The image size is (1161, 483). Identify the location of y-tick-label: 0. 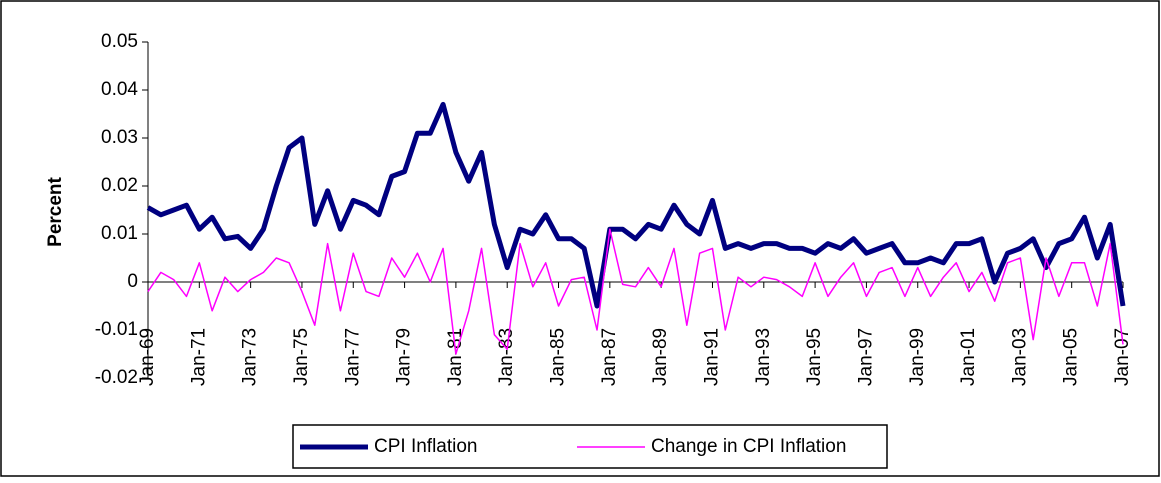
(132, 281).